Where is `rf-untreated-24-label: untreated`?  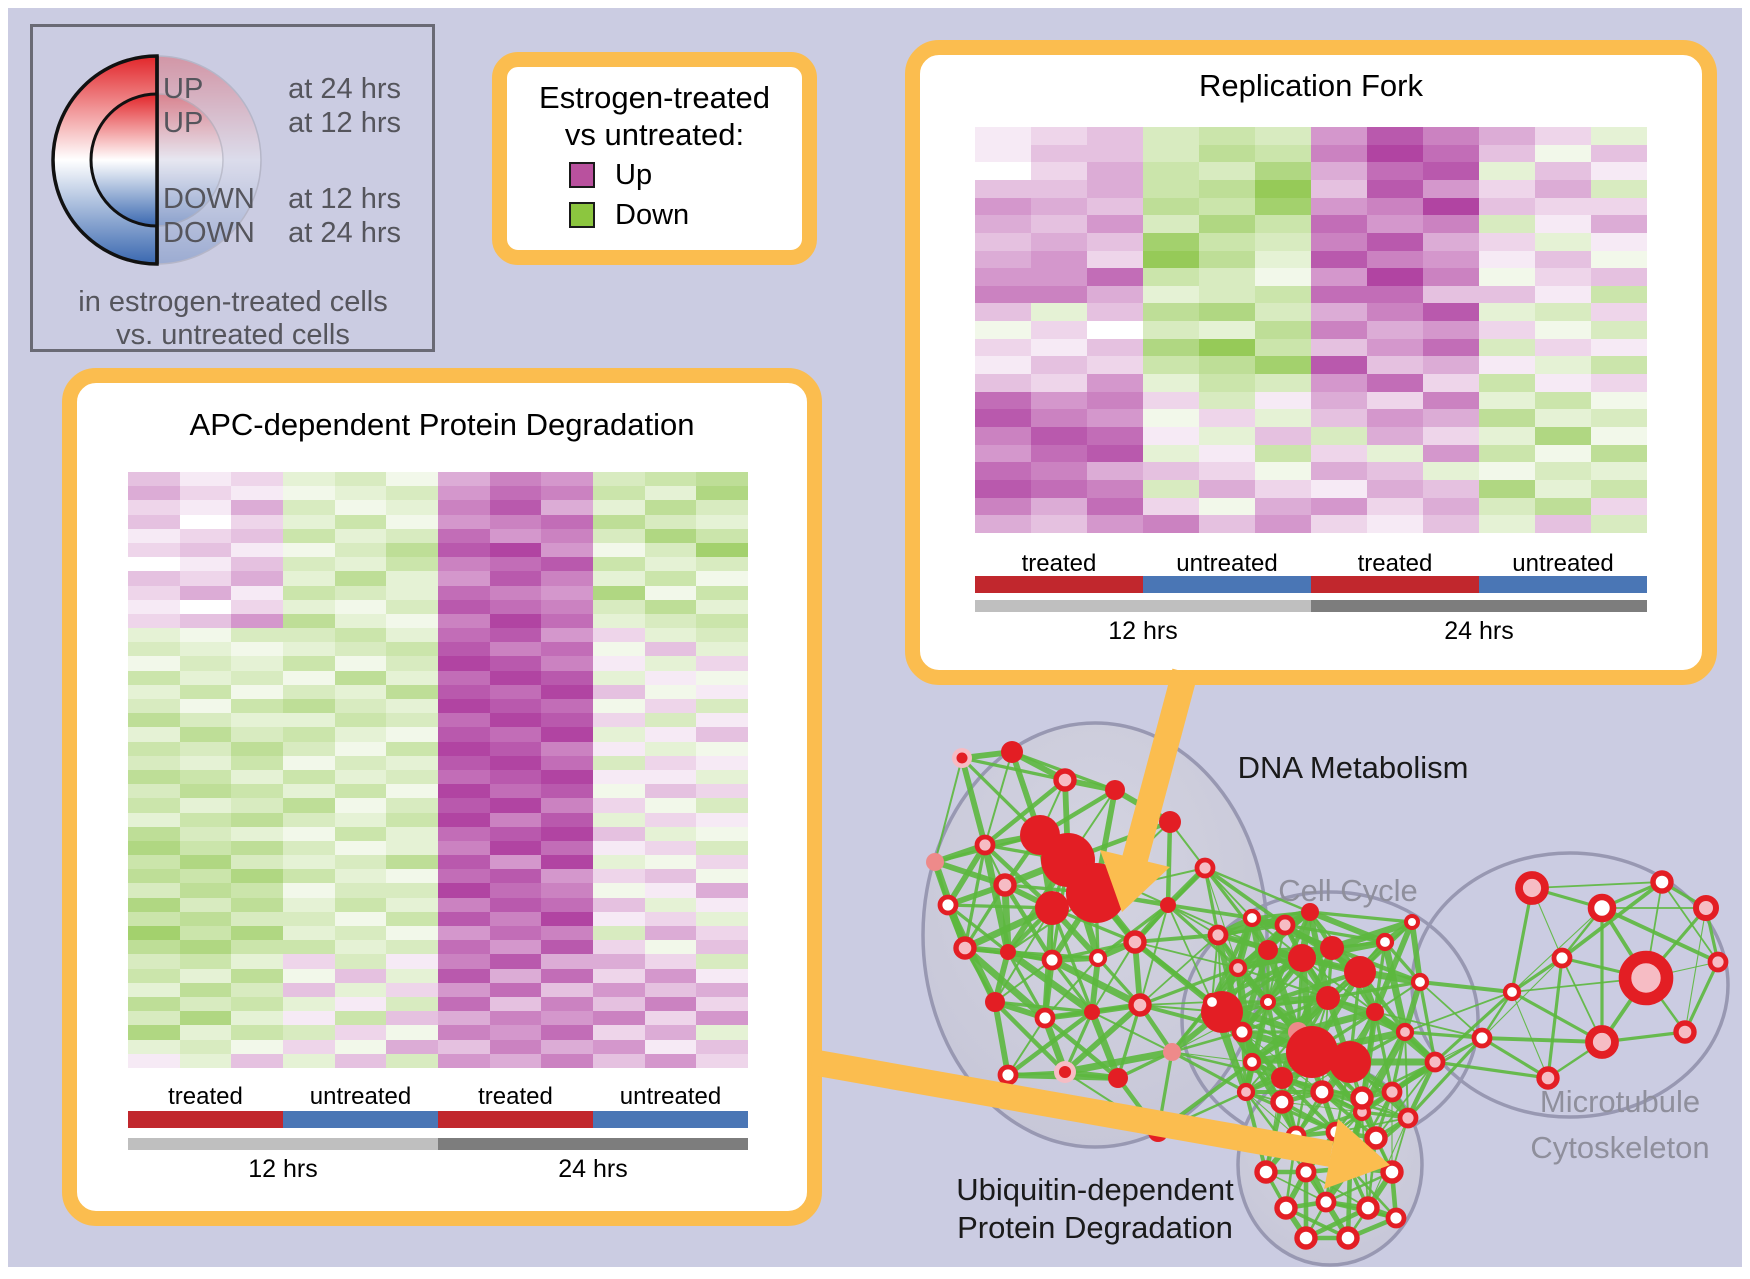 rf-untreated-24-label: untreated is located at coordinates (1563, 563).